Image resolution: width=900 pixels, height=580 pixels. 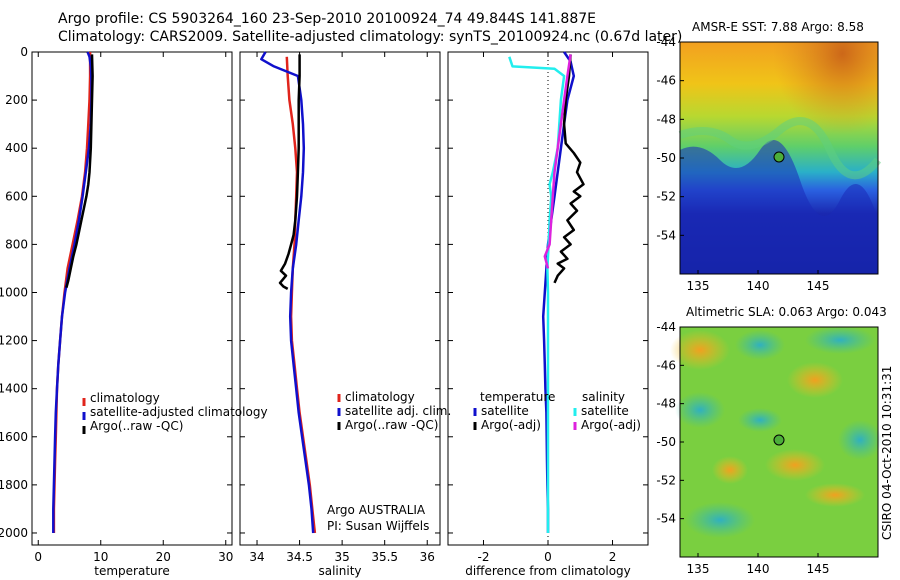 I want to click on x-tick-label: 20, so click(x=163, y=557).